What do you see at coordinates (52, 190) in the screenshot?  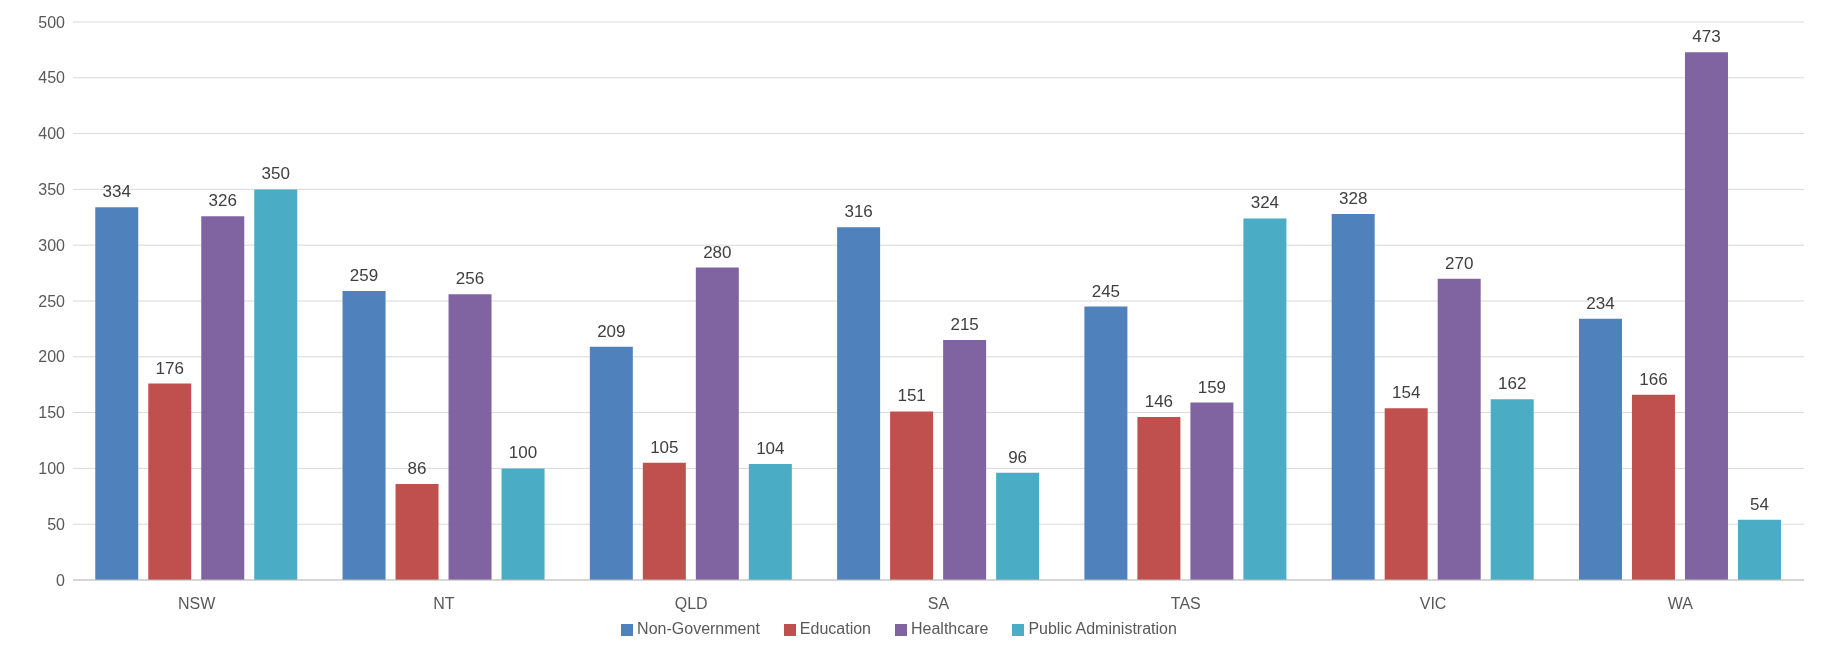 I see `y-tick-label: 350` at bounding box center [52, 190].